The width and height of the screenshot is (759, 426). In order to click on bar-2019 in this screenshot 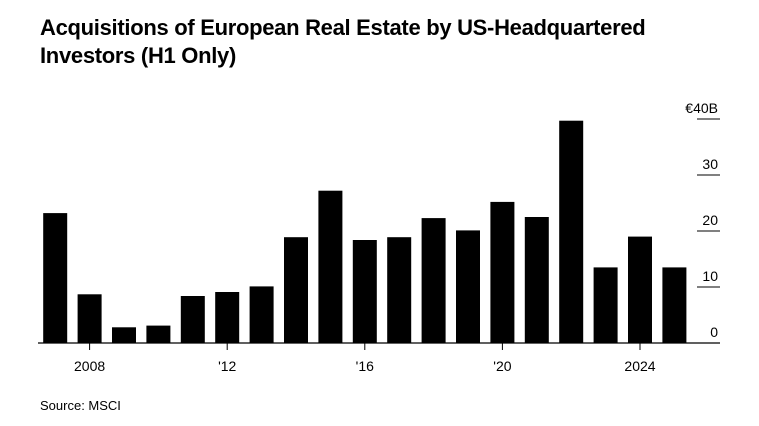, I will do `click(468, 286)`.